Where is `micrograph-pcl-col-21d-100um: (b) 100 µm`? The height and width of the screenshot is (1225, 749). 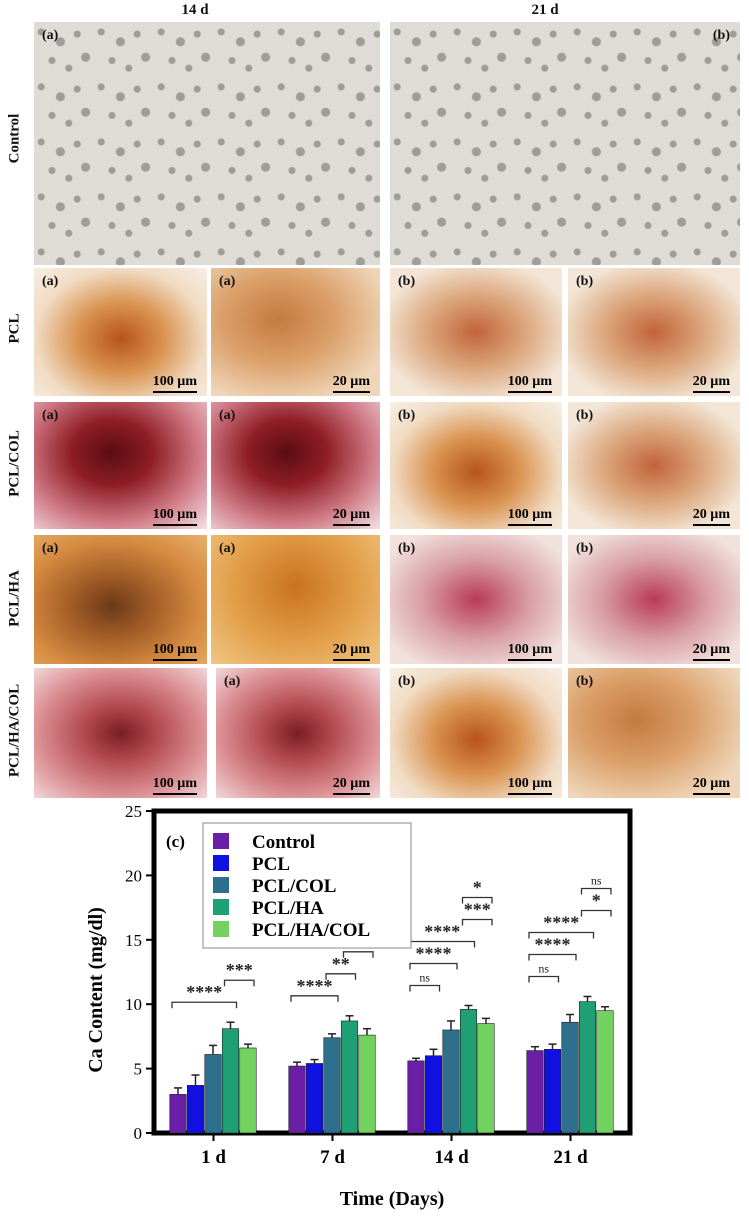 micrograph-pcl-col-21d-100um: (b) 100 µm is located at coordinates (476, 465).